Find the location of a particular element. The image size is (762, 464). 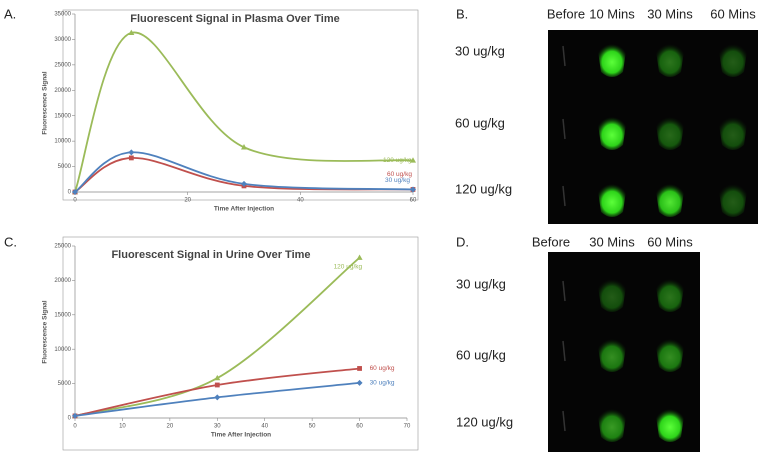

panel-label: C. is located at coordinates (10, 241).